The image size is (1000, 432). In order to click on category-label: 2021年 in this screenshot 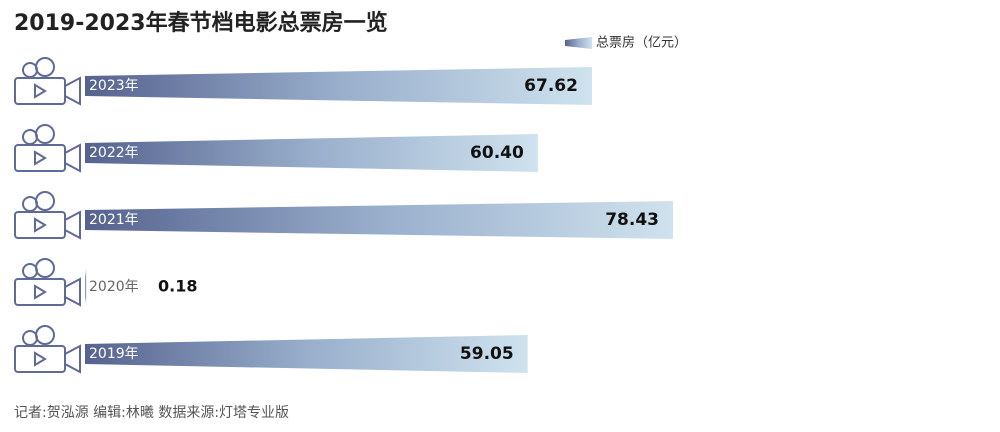, I will do `click(114, 220)`.